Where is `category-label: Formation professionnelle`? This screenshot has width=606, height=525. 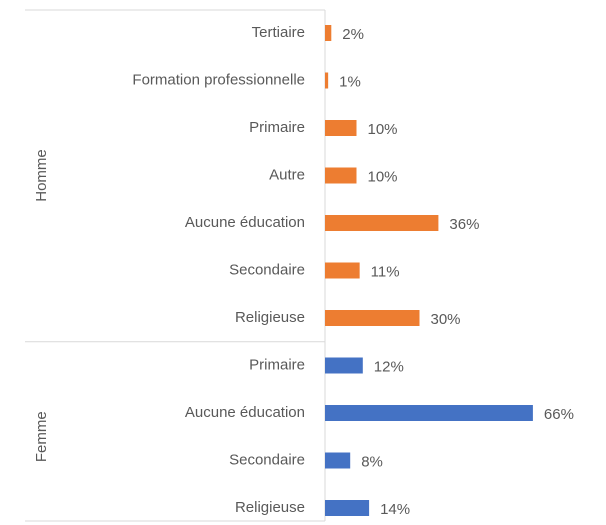 category-label: Formation professionnelle is located at coordinates (218, 79).